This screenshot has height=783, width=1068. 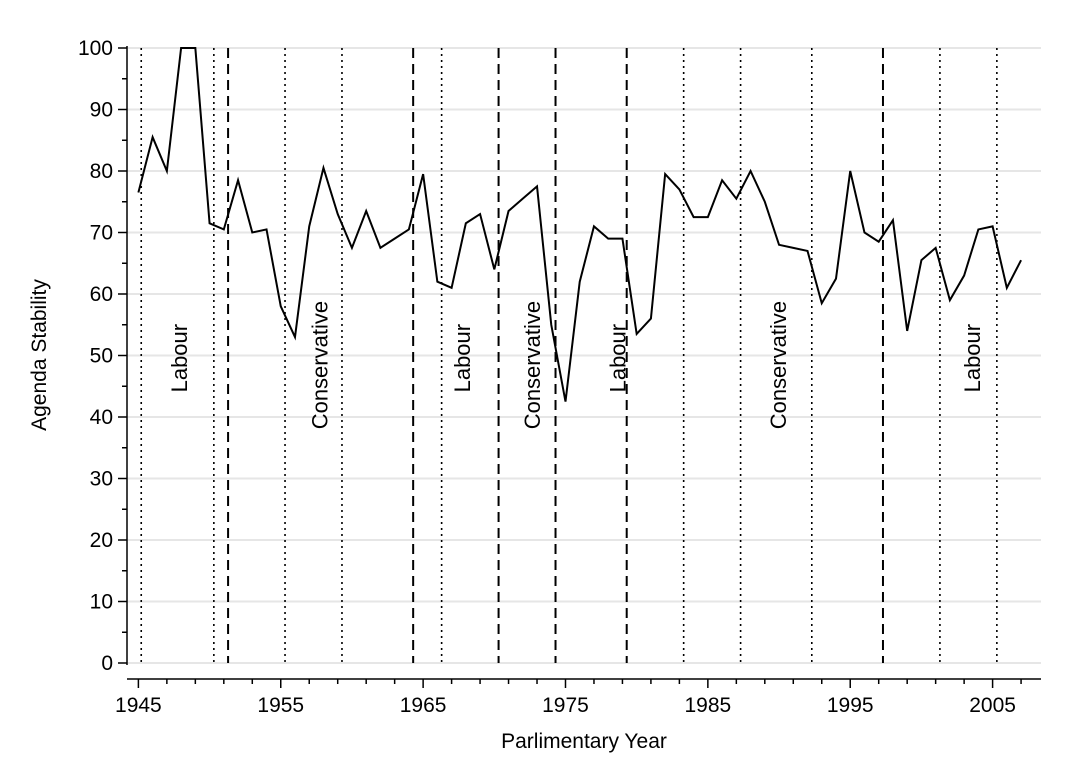 I want to click on party-label-1: Conservative, so click(x=320, y=365).